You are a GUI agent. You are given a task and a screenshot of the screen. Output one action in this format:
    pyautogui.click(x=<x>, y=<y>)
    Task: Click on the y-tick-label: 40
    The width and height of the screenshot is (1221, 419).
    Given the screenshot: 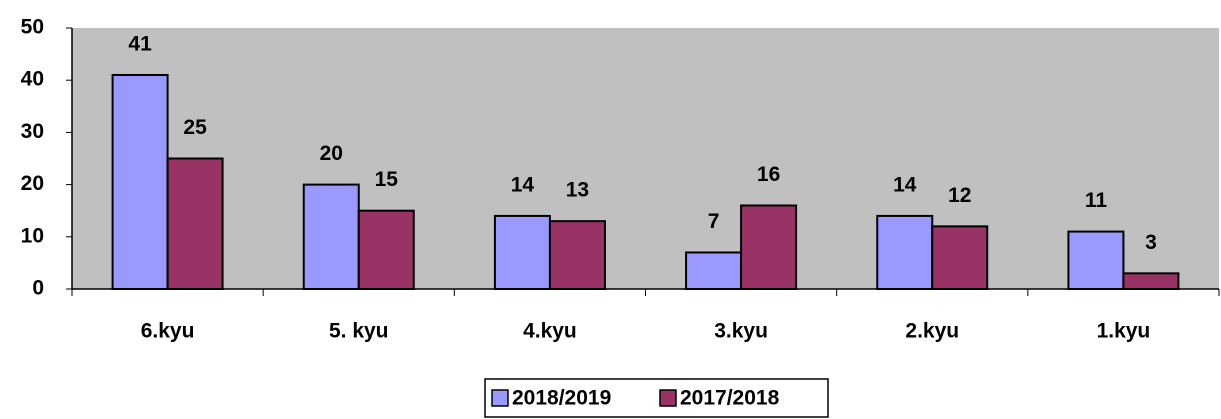 What is the action you would take?
    pyautogui.click(x=32, y=79)
    